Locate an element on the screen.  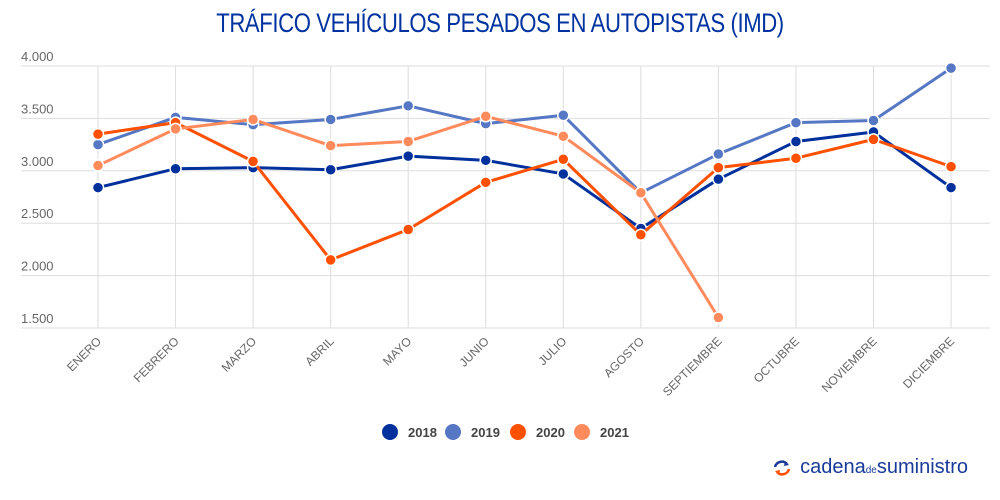
brand-logo: cadenadesuministro is located at coordinates (870, 467).